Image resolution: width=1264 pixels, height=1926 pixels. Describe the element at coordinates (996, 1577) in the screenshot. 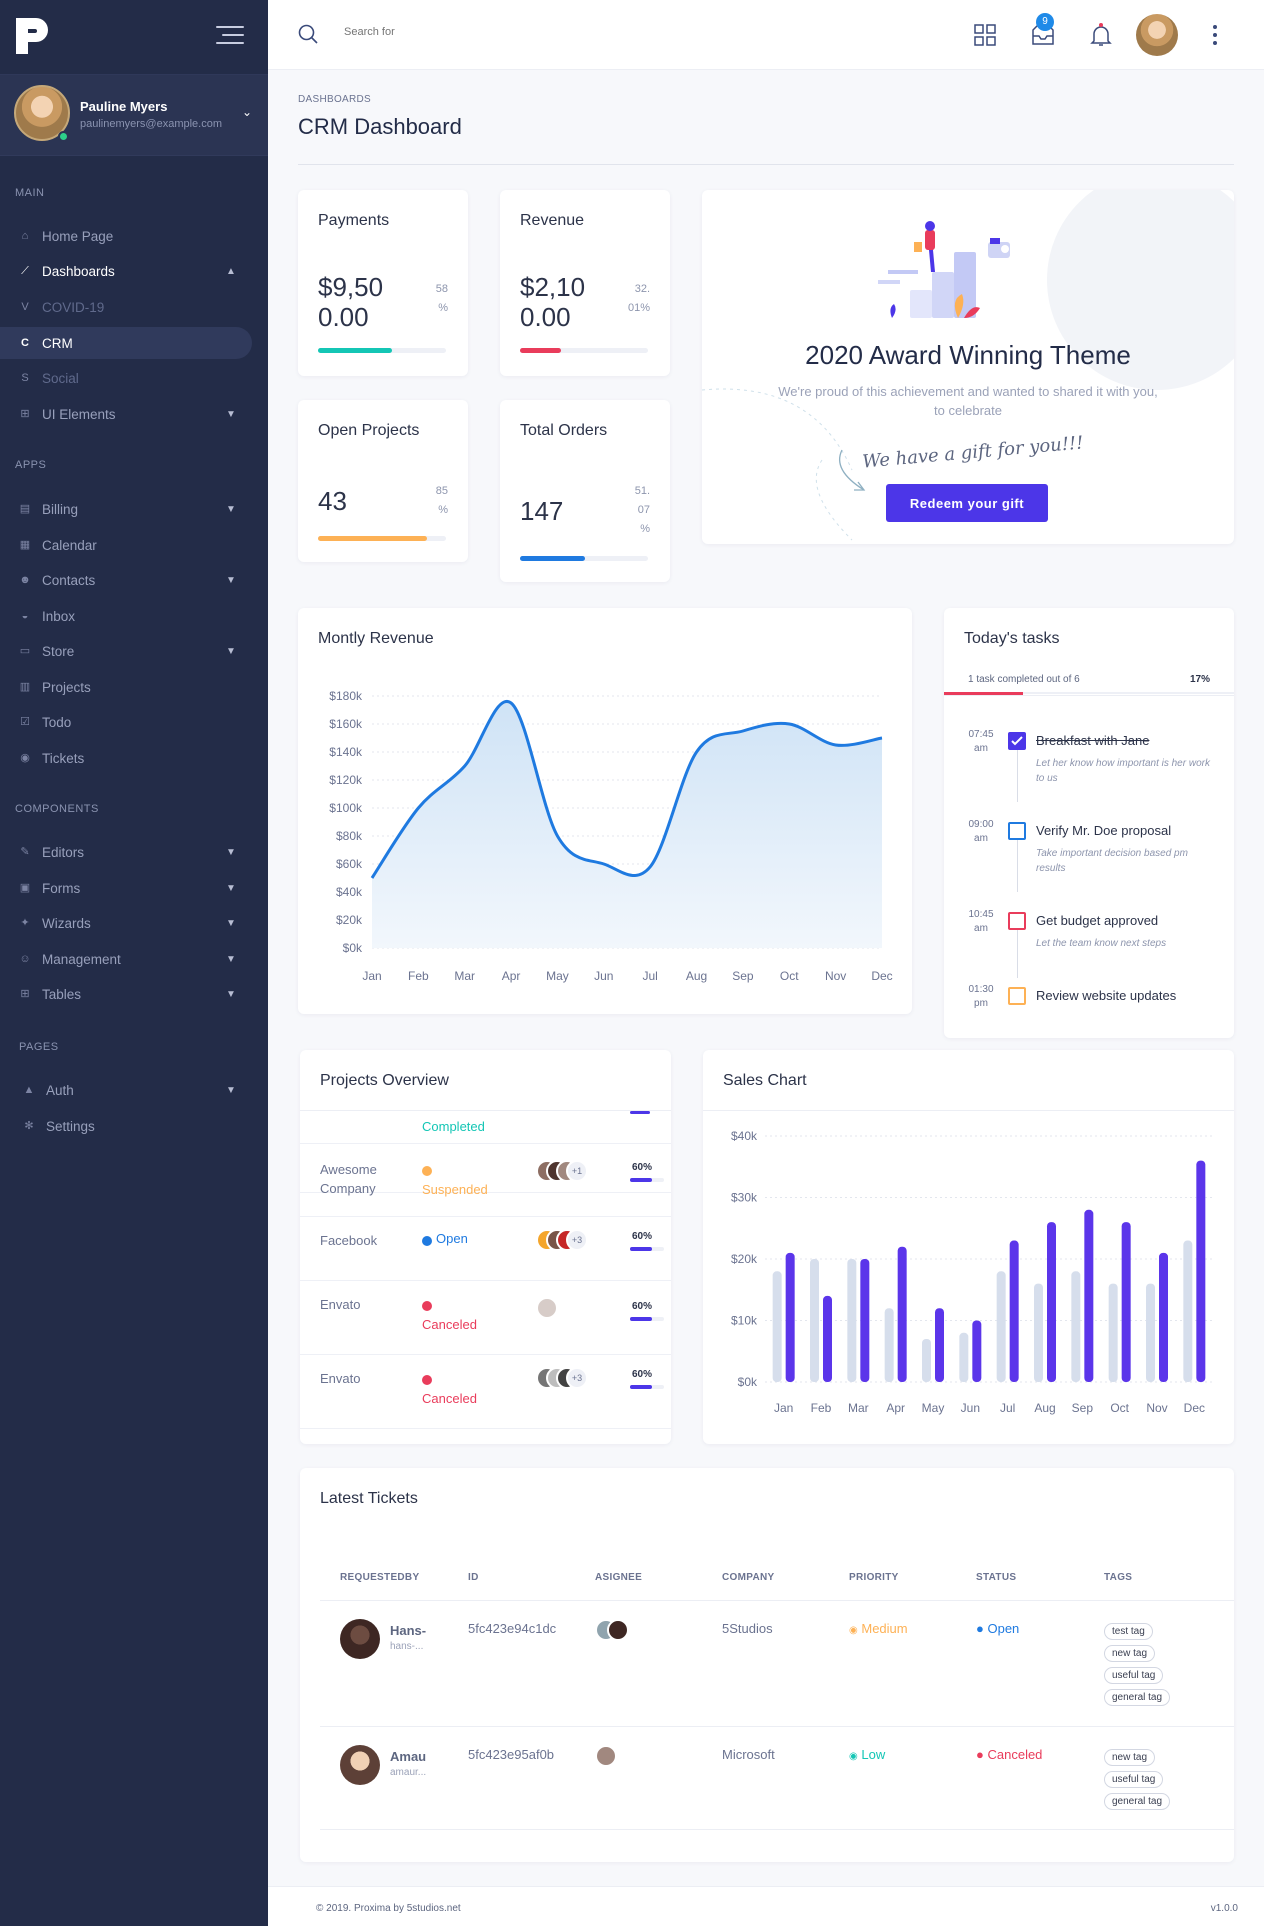

I see `column-header: STATUS` at that location.